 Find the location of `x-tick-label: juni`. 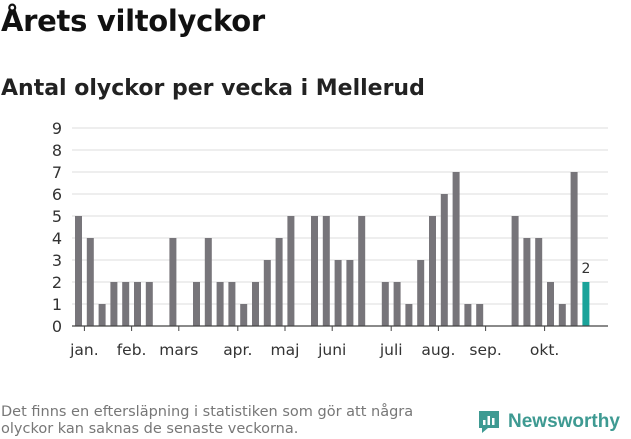

x-tick-label: juni is located at coordinates (331, 350).